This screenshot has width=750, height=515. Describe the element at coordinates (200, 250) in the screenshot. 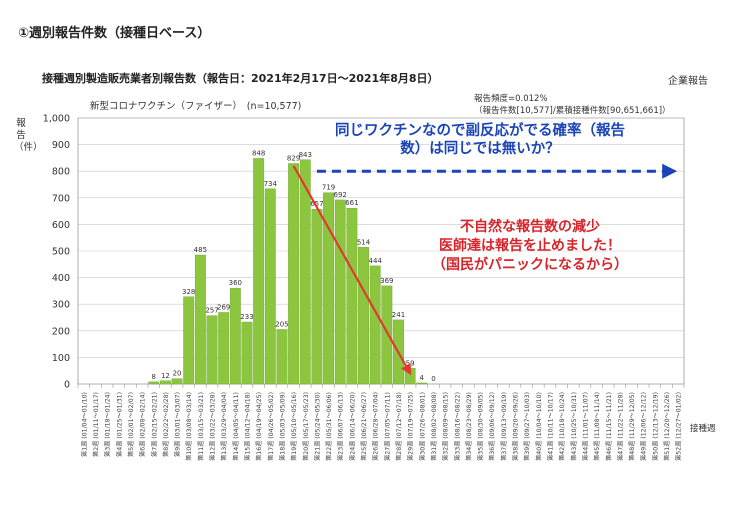

I see `data-label: 485` at that location.